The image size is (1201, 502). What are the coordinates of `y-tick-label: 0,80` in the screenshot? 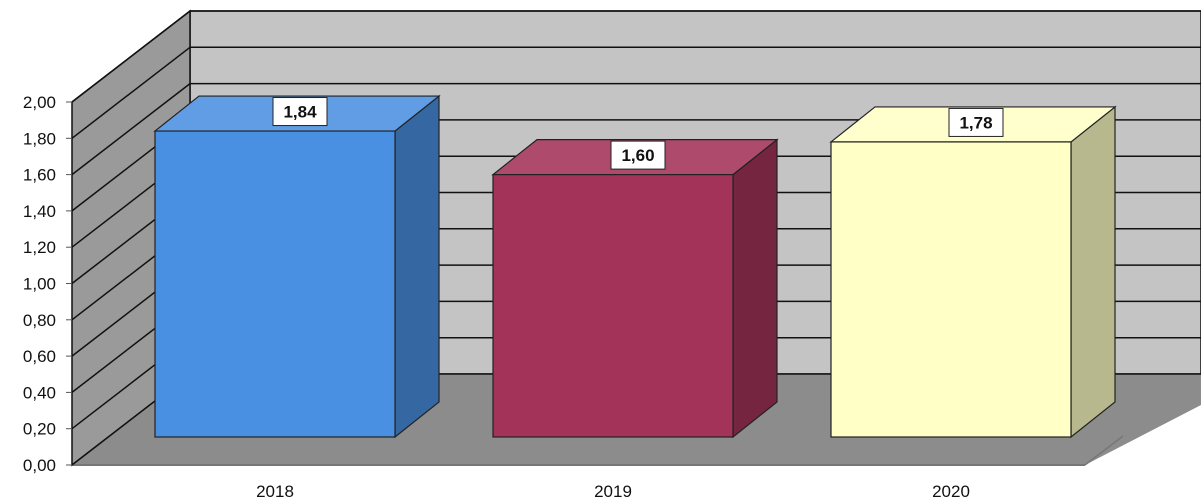 It's located at (39, 320).